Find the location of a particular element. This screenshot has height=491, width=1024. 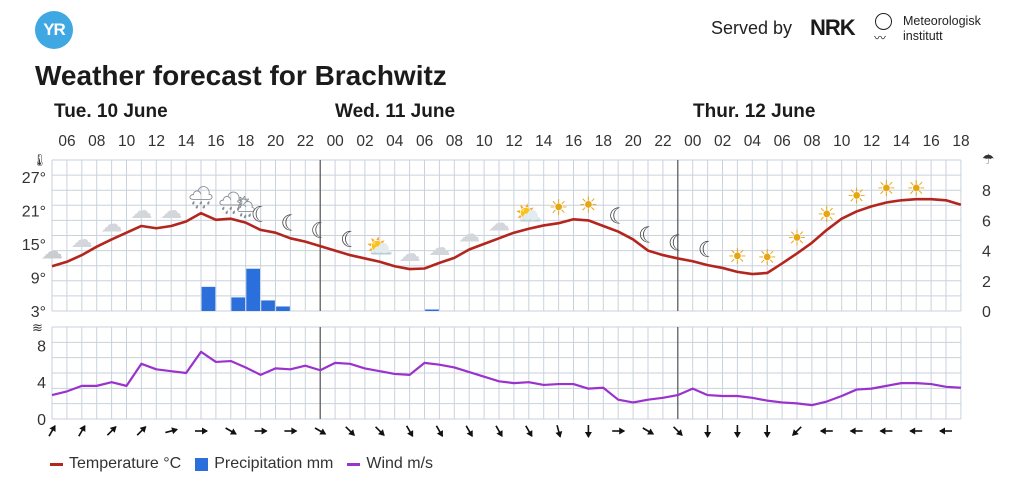

day-label-1: Tue. 10 June is located at coordinates (111, 111).